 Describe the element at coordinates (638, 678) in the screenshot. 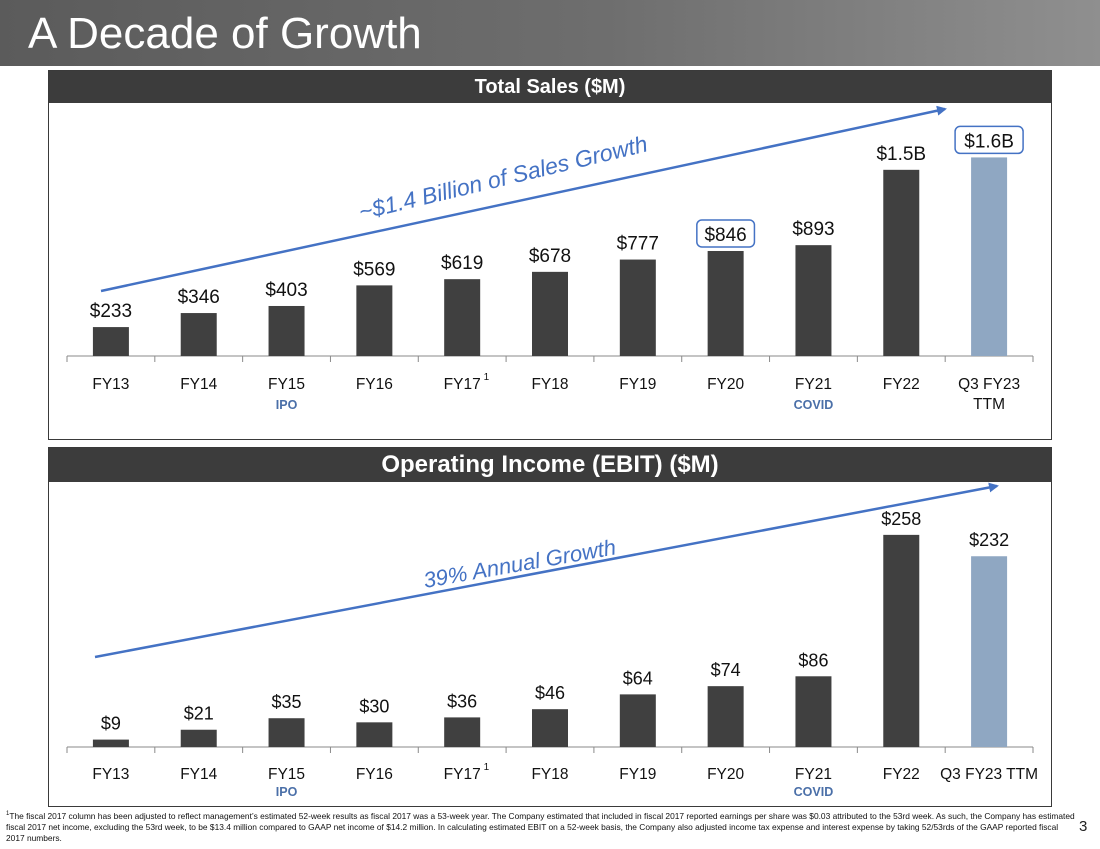

I see `data-label: $64` at that location.